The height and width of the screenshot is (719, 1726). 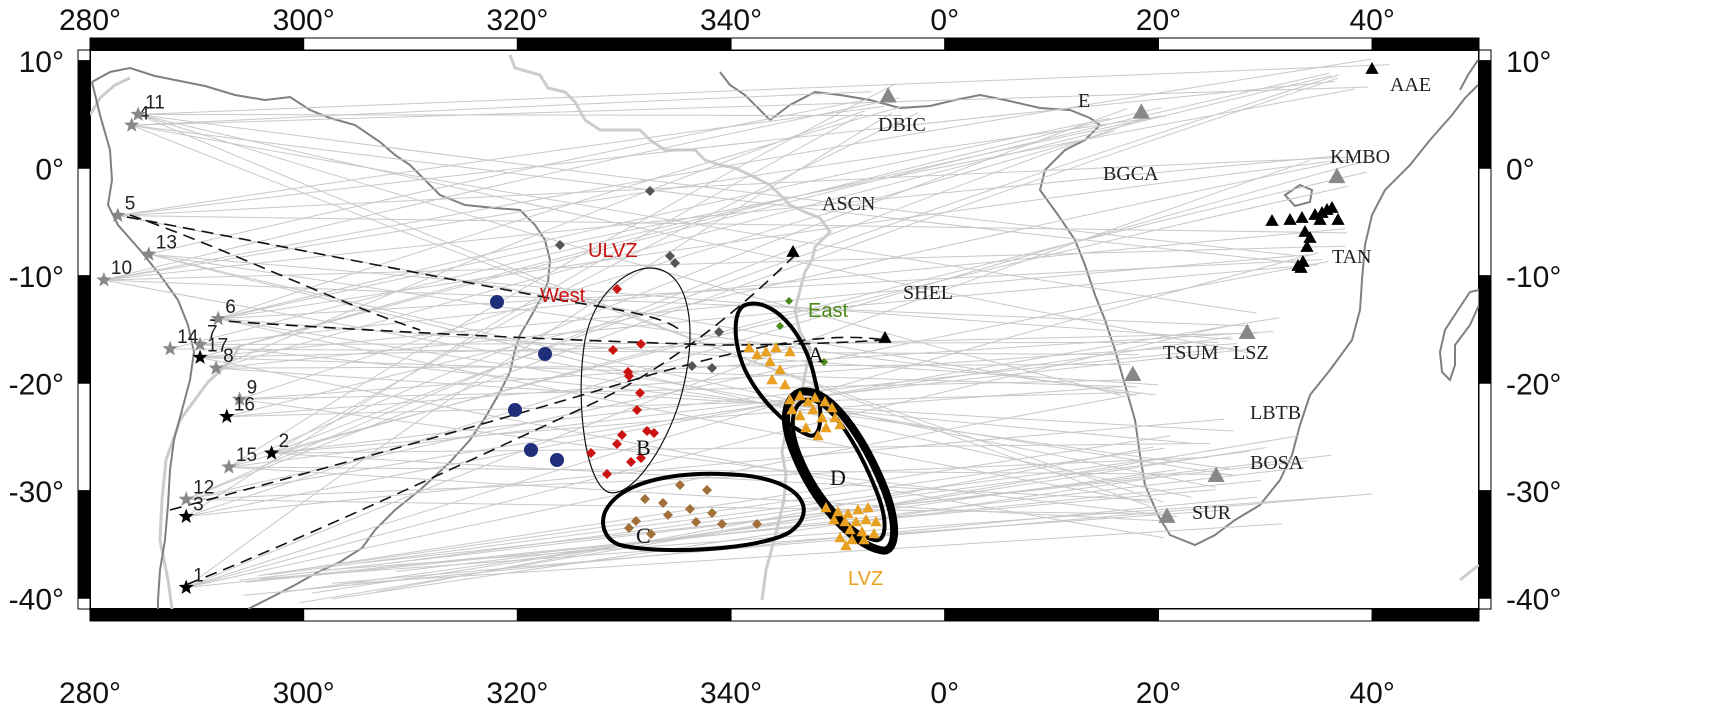 I want to click on event-label: 2, so click(x=284, y=441).